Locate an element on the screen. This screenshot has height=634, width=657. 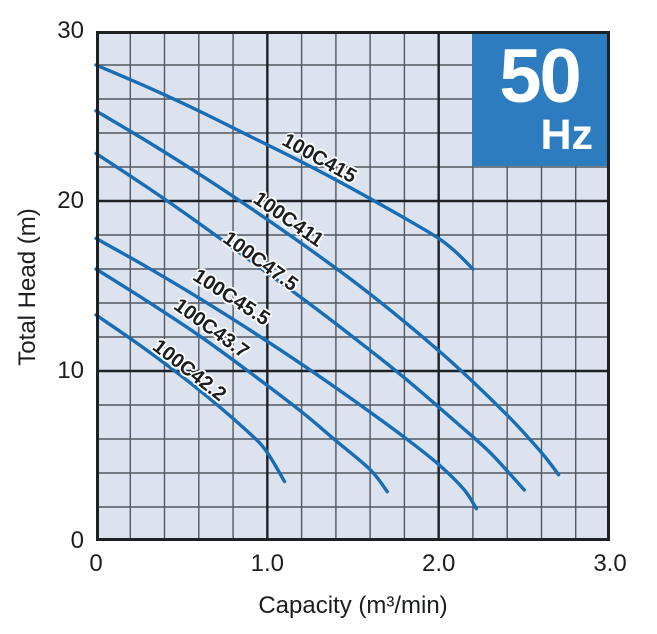
y-tick-label: 20 is located at coordinates (70, 200).